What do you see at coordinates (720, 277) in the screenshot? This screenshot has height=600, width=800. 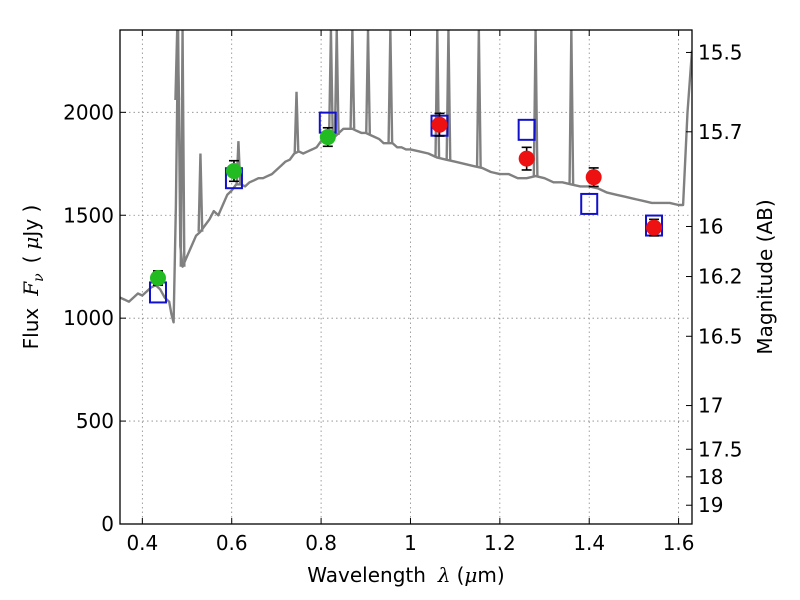 I see `mag-tick-label: 16.2` at bounding box center [720, 277].